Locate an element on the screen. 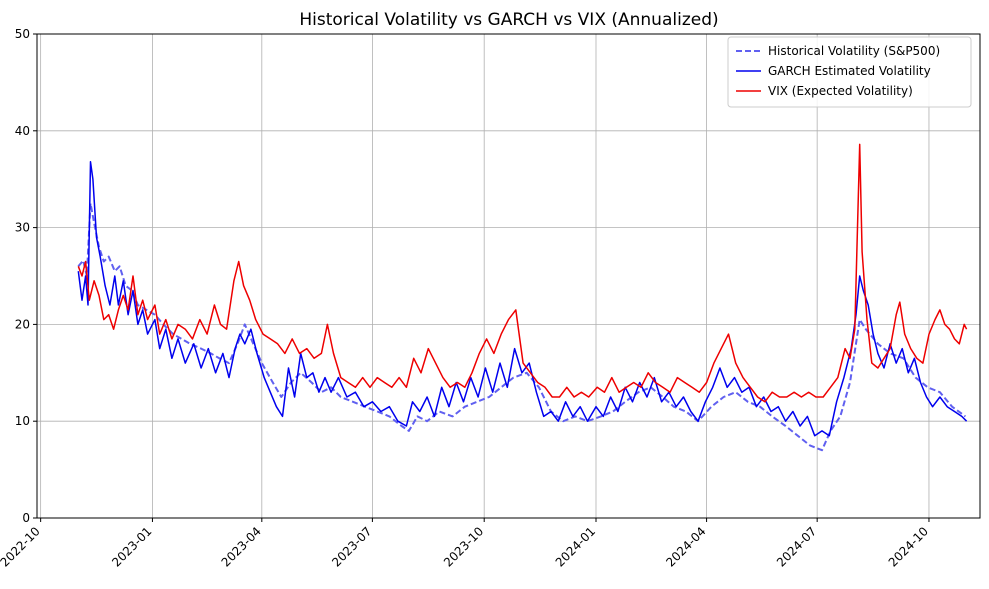  legend-label-2: GARCH Estimated Volatility is located at coordinates (849, 71).